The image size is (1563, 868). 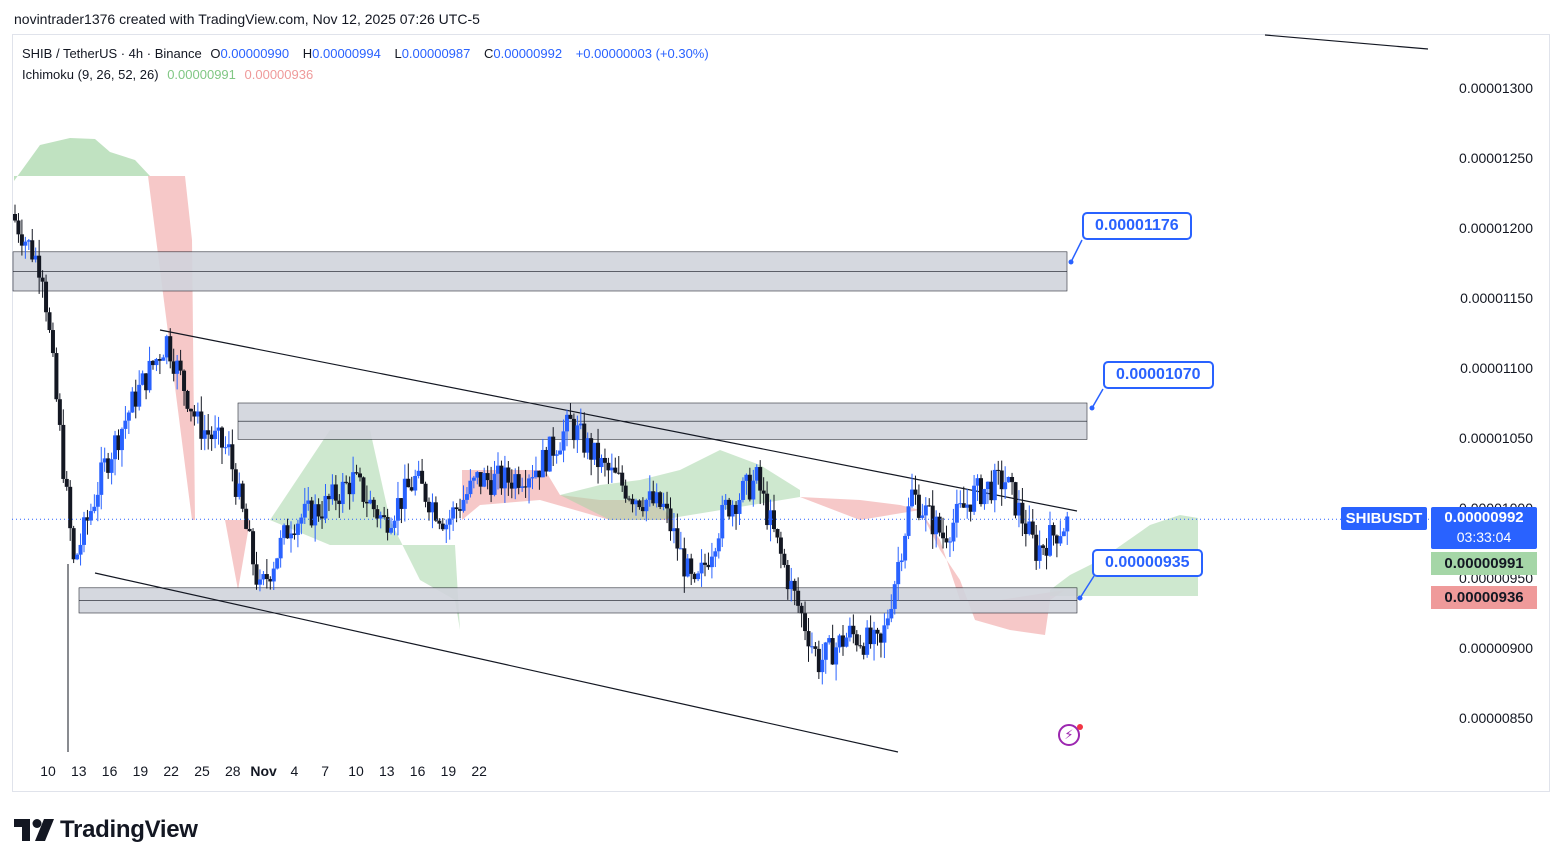 I want to click on legend-close-label: C, so click(x=489, y=53).